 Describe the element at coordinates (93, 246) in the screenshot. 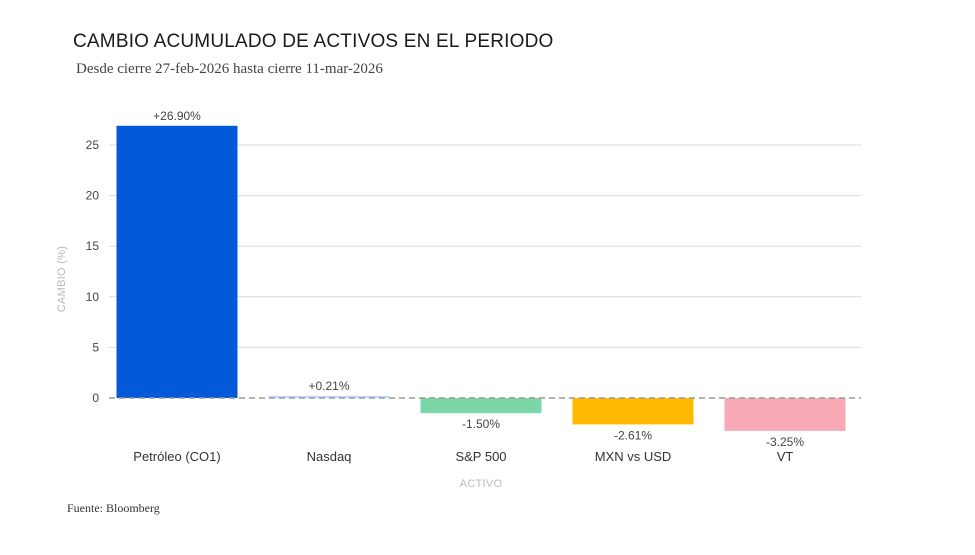

I see `y-tick-label: 15` at that location.